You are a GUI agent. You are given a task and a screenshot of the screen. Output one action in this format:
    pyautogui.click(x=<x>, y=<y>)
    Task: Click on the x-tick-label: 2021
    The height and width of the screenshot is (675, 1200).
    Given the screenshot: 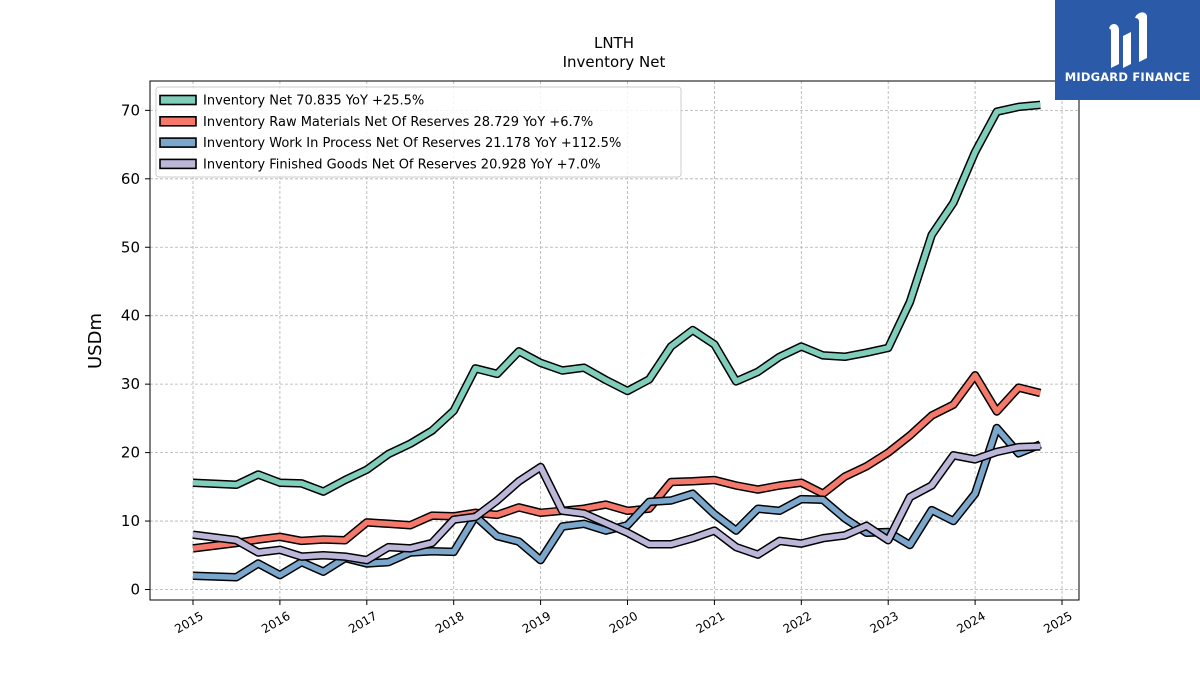 What is the action you would take?
    pyautogui.click(x=710, y=622)
    